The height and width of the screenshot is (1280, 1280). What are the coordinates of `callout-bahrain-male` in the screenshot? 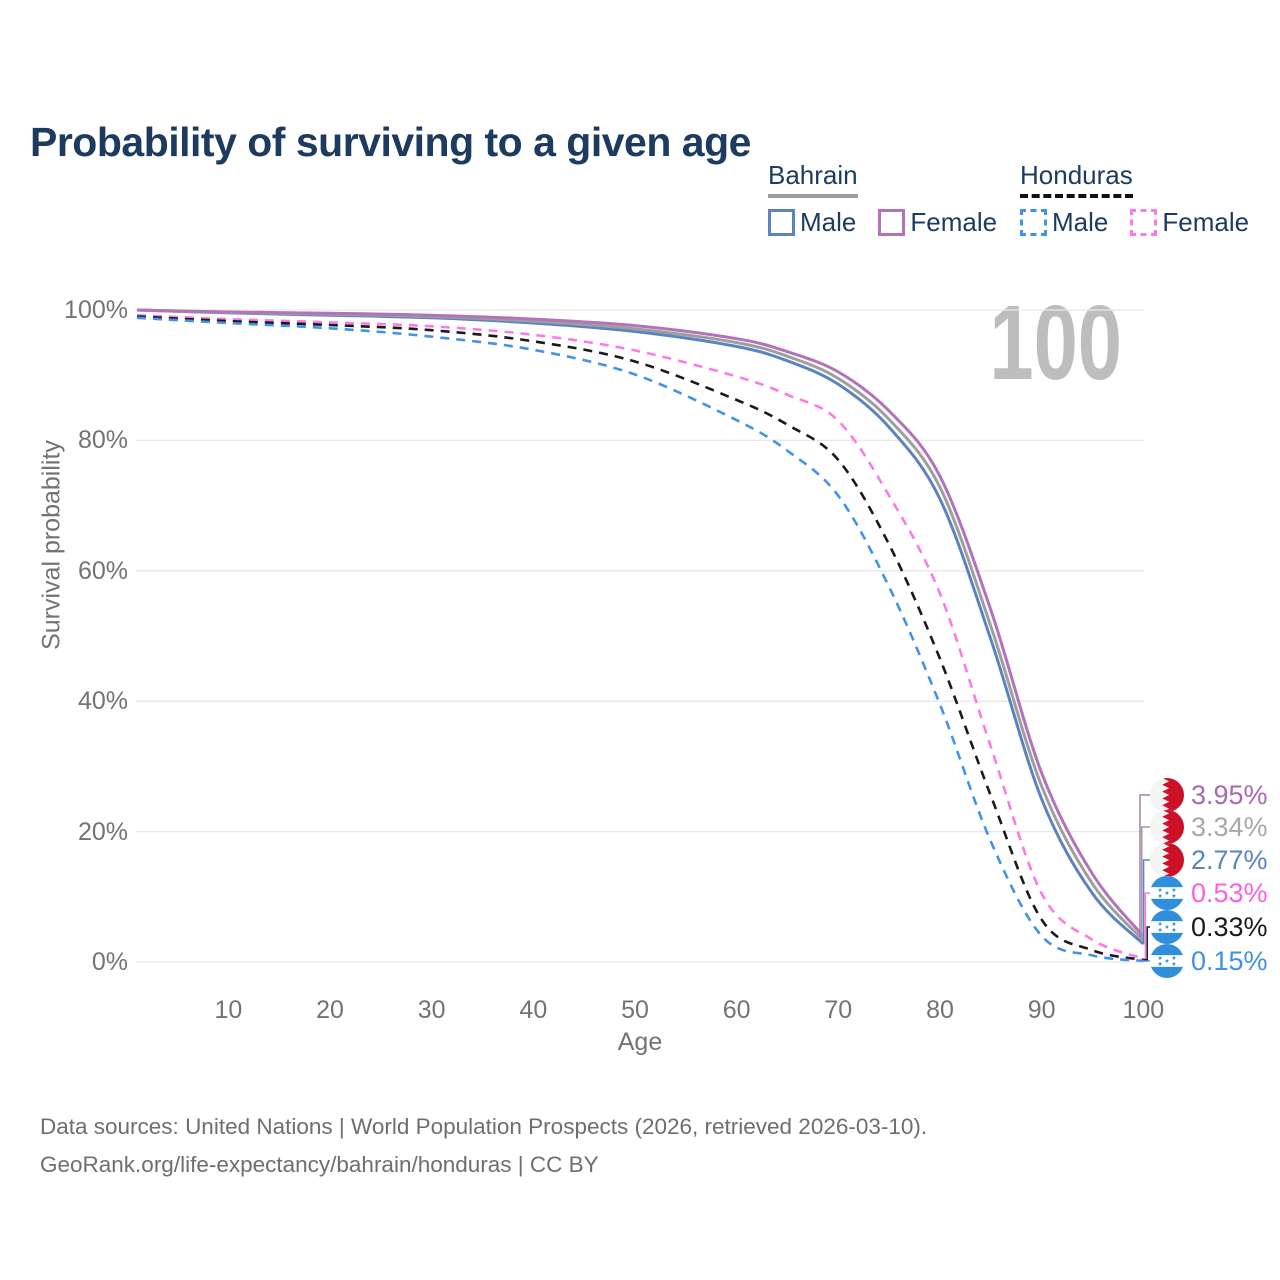 It's located at (1147, 902).